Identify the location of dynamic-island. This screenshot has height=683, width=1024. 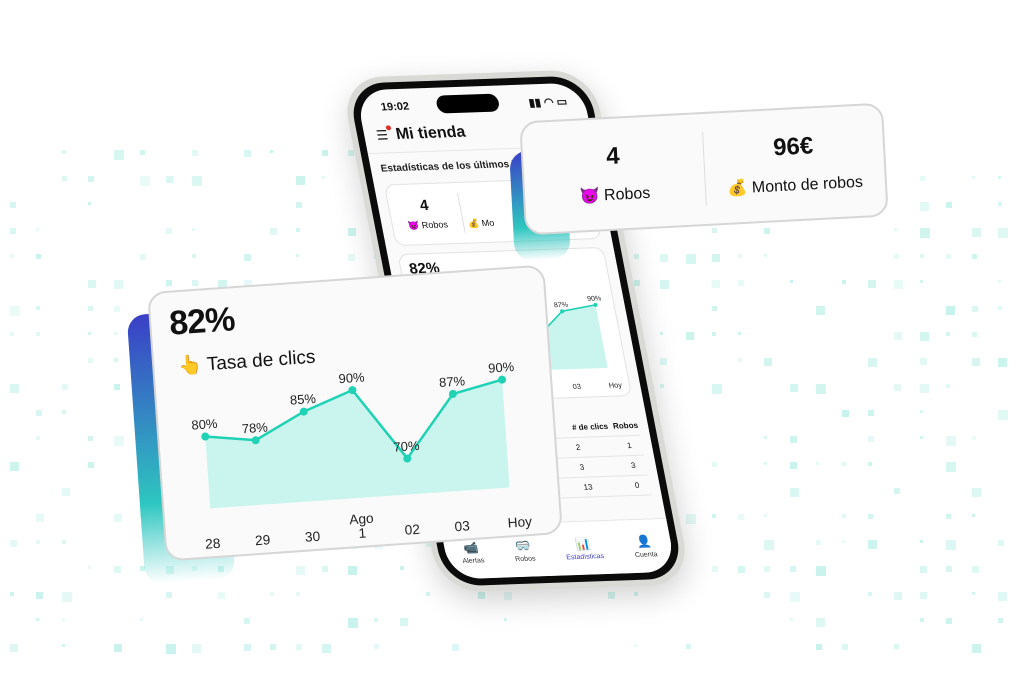
(468, 103).